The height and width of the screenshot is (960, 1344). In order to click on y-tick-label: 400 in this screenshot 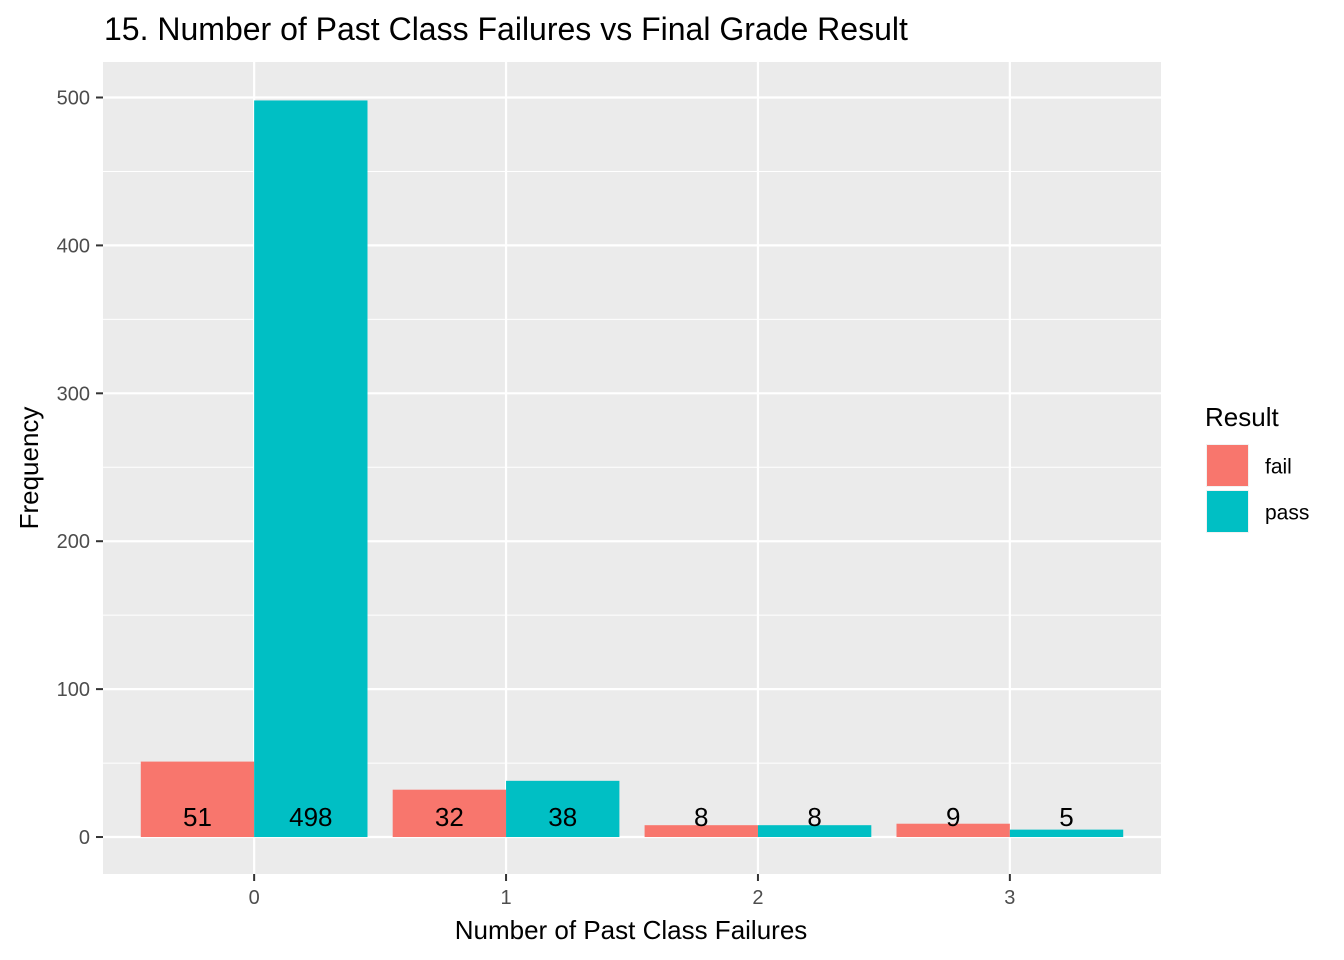, I will do `click(73, 246)`.